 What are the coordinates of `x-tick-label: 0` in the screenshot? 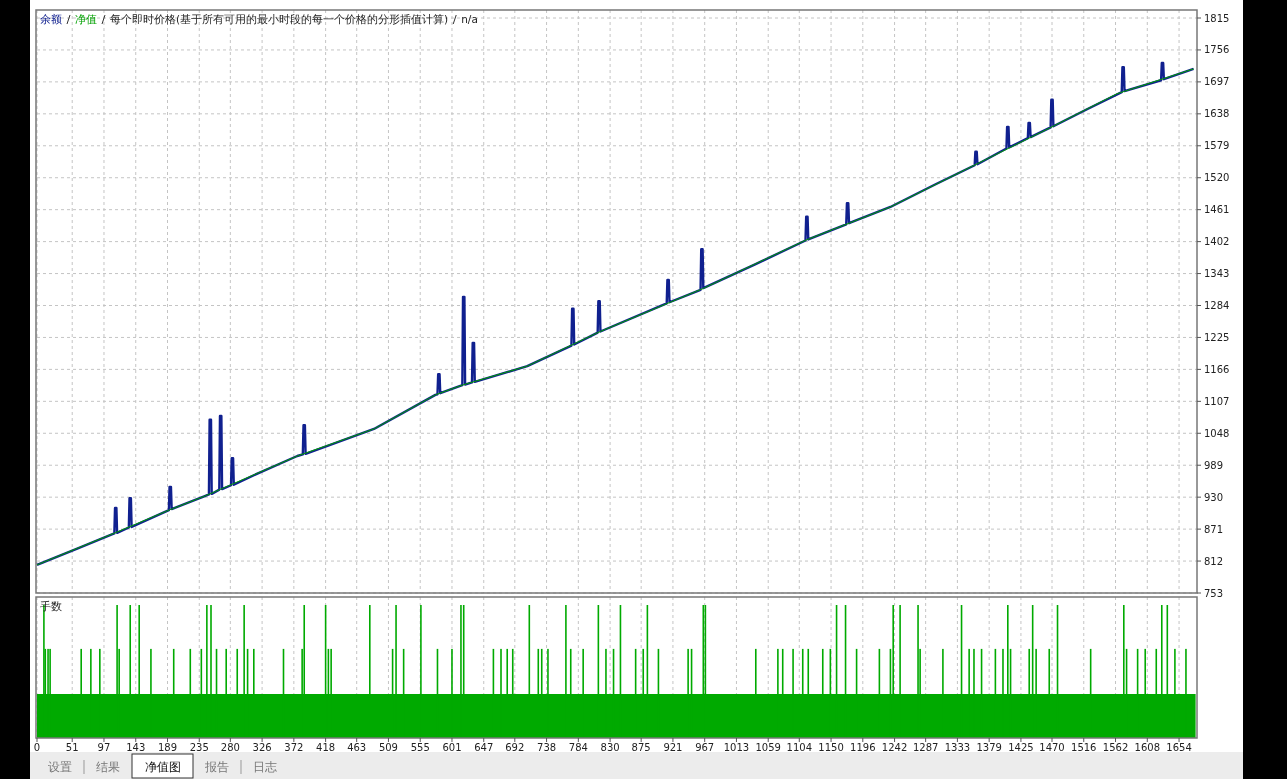 It's located at (37, 747).